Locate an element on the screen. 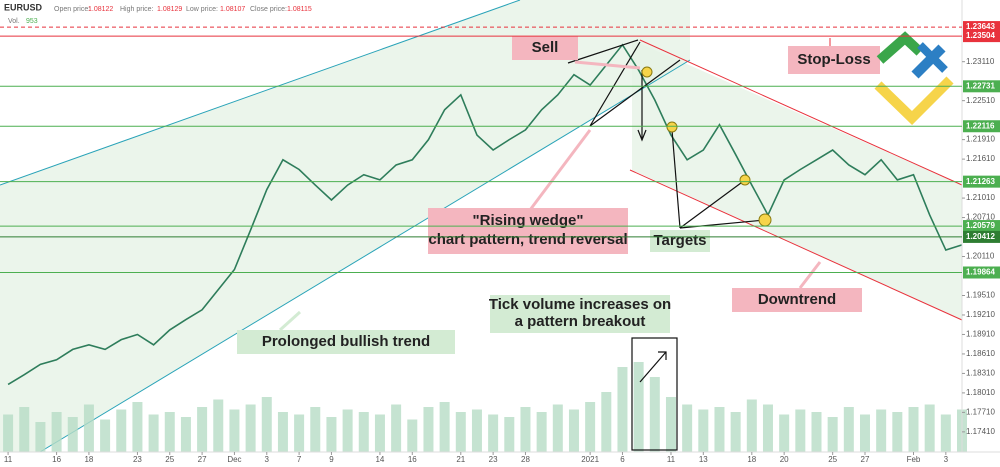 This screenshot has height=467, width=1000. annotation: Tick volume increases on is located at coordinates (580, 304).